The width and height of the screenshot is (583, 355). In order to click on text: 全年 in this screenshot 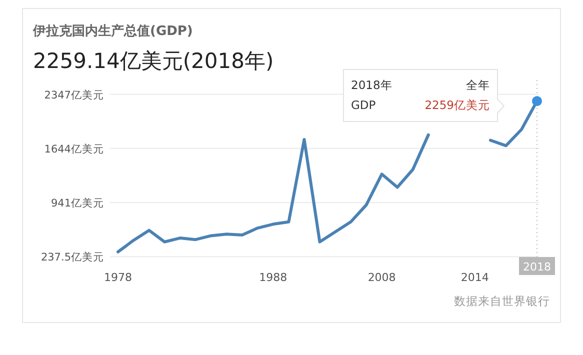, I will do `click(478, 85)`.